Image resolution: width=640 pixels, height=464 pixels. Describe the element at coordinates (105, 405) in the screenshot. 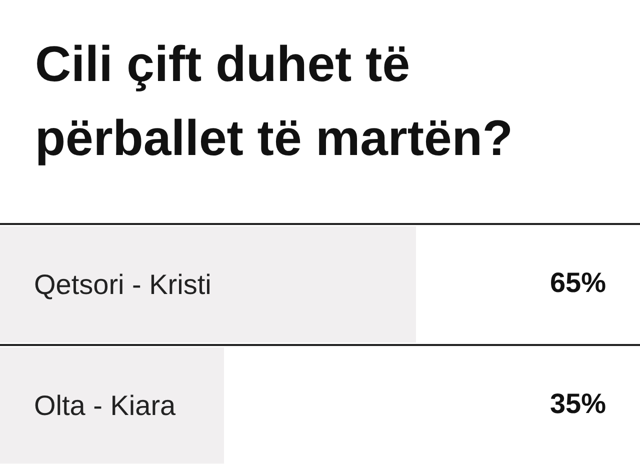

I see `y-tick-label: Olta - Kiara` at that location.